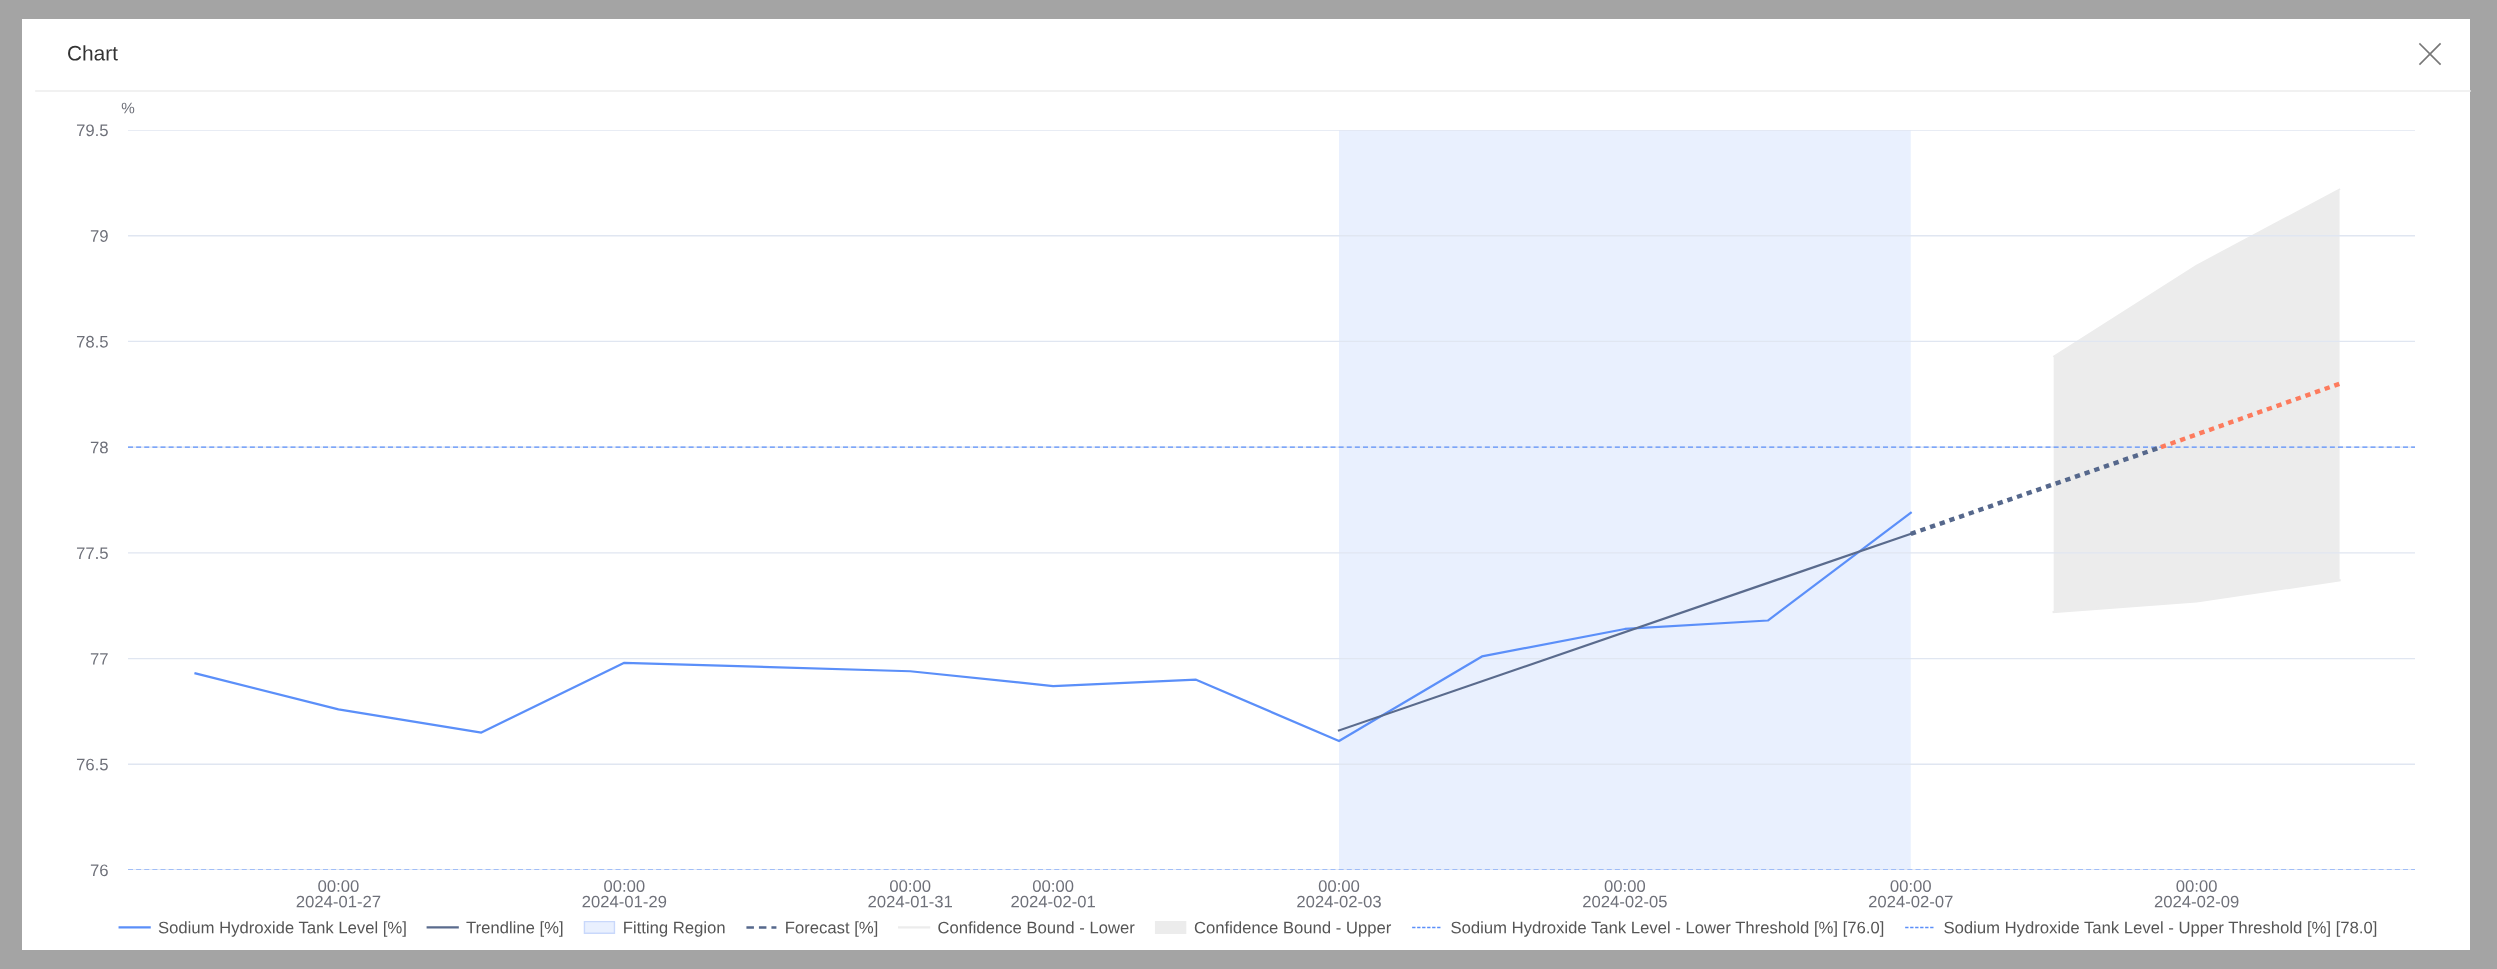 The width and height of the screenshot is (2497, 969). Describe the element at coordinates (1625, 894) in the screenshot. I see `x-tick-label: 00:00 2024-02-05` at that location.